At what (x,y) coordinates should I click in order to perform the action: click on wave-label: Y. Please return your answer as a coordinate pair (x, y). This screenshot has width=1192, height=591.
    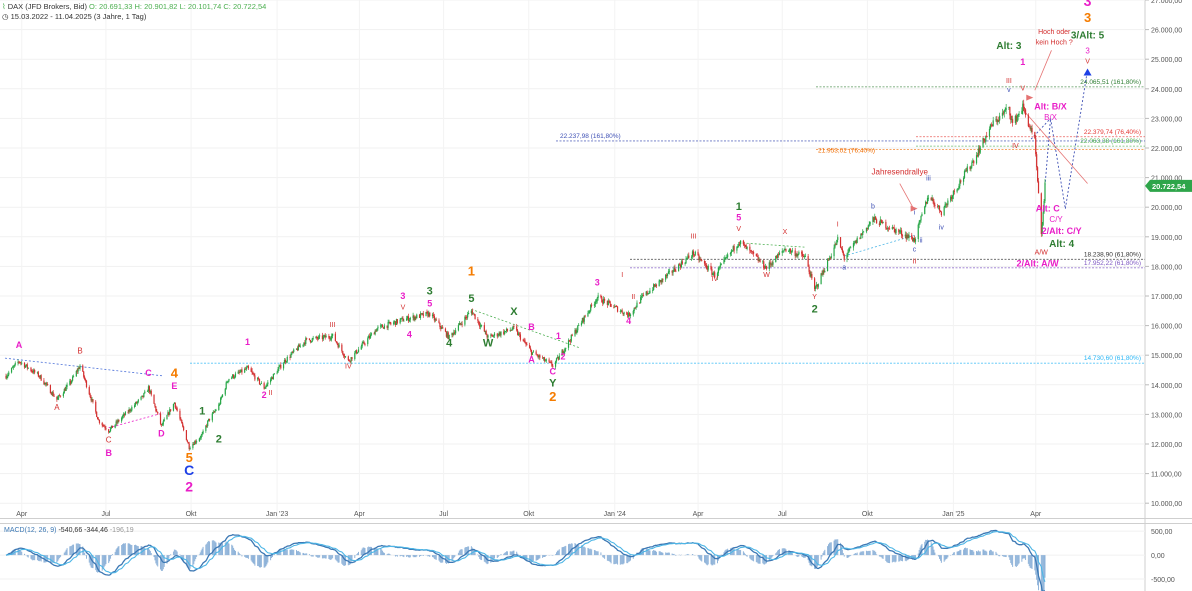
    Looking at the image, I should click on (814, 297).